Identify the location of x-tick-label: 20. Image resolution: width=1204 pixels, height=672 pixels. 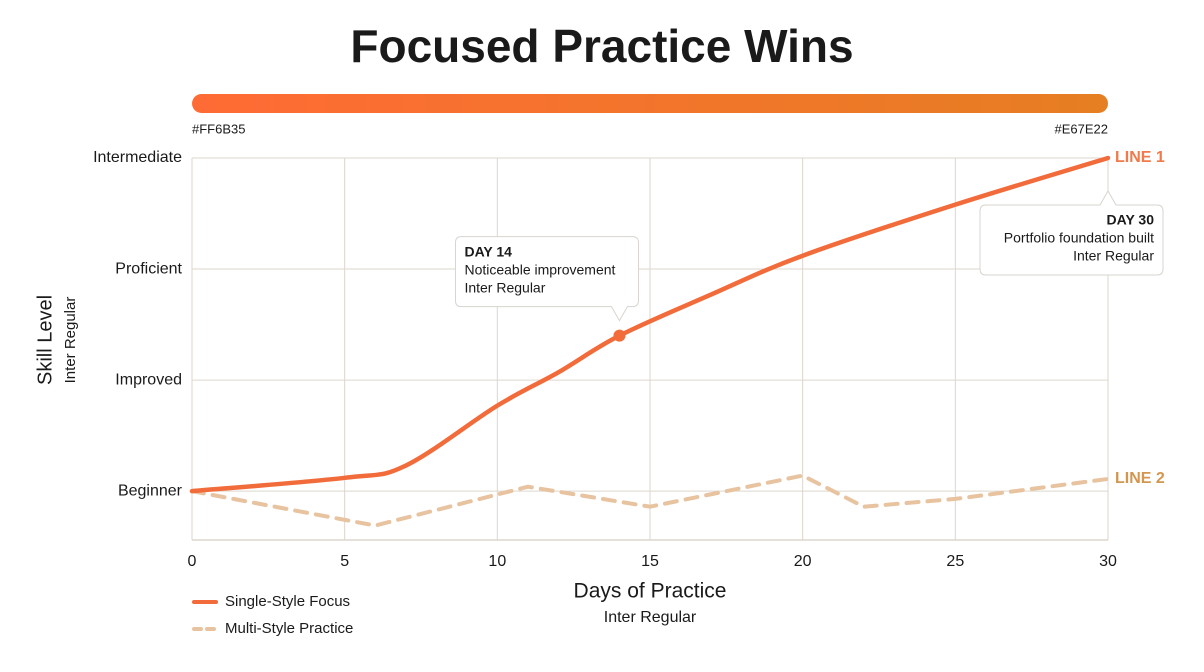
(803, 561).